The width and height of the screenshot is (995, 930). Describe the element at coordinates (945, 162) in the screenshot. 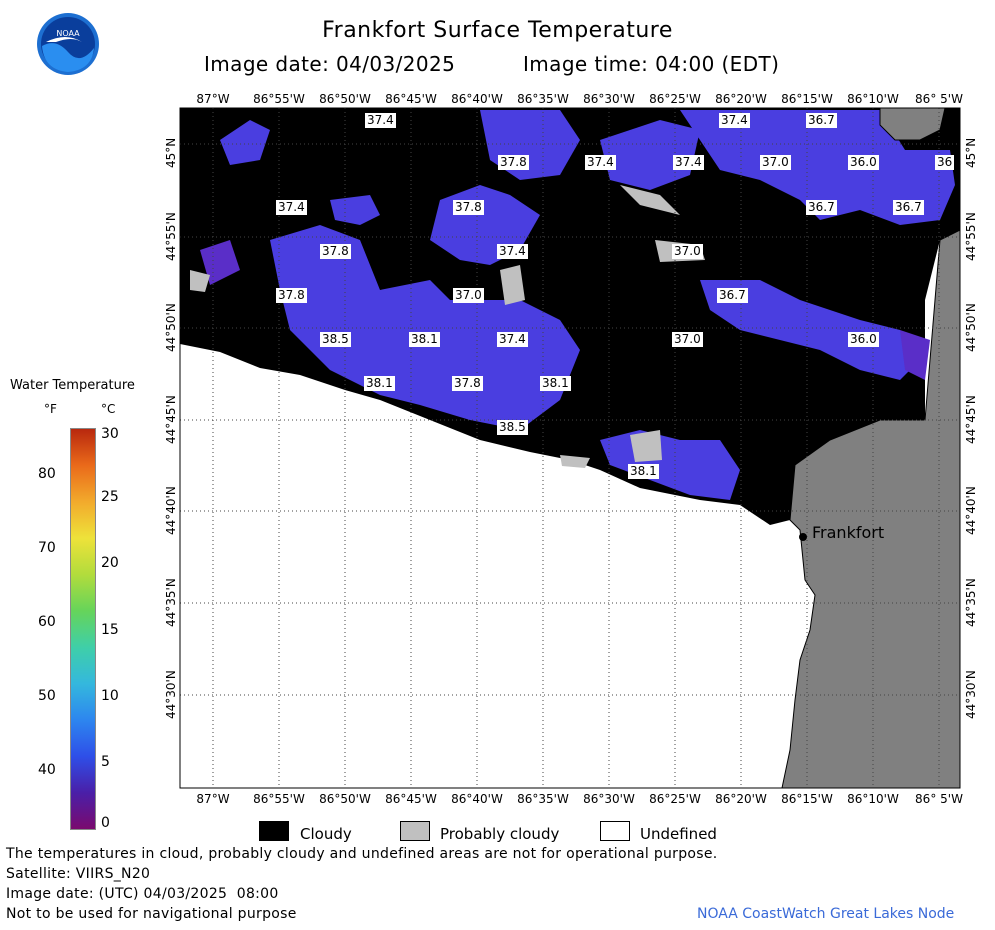

I see `temperature-label: 36` at that location.